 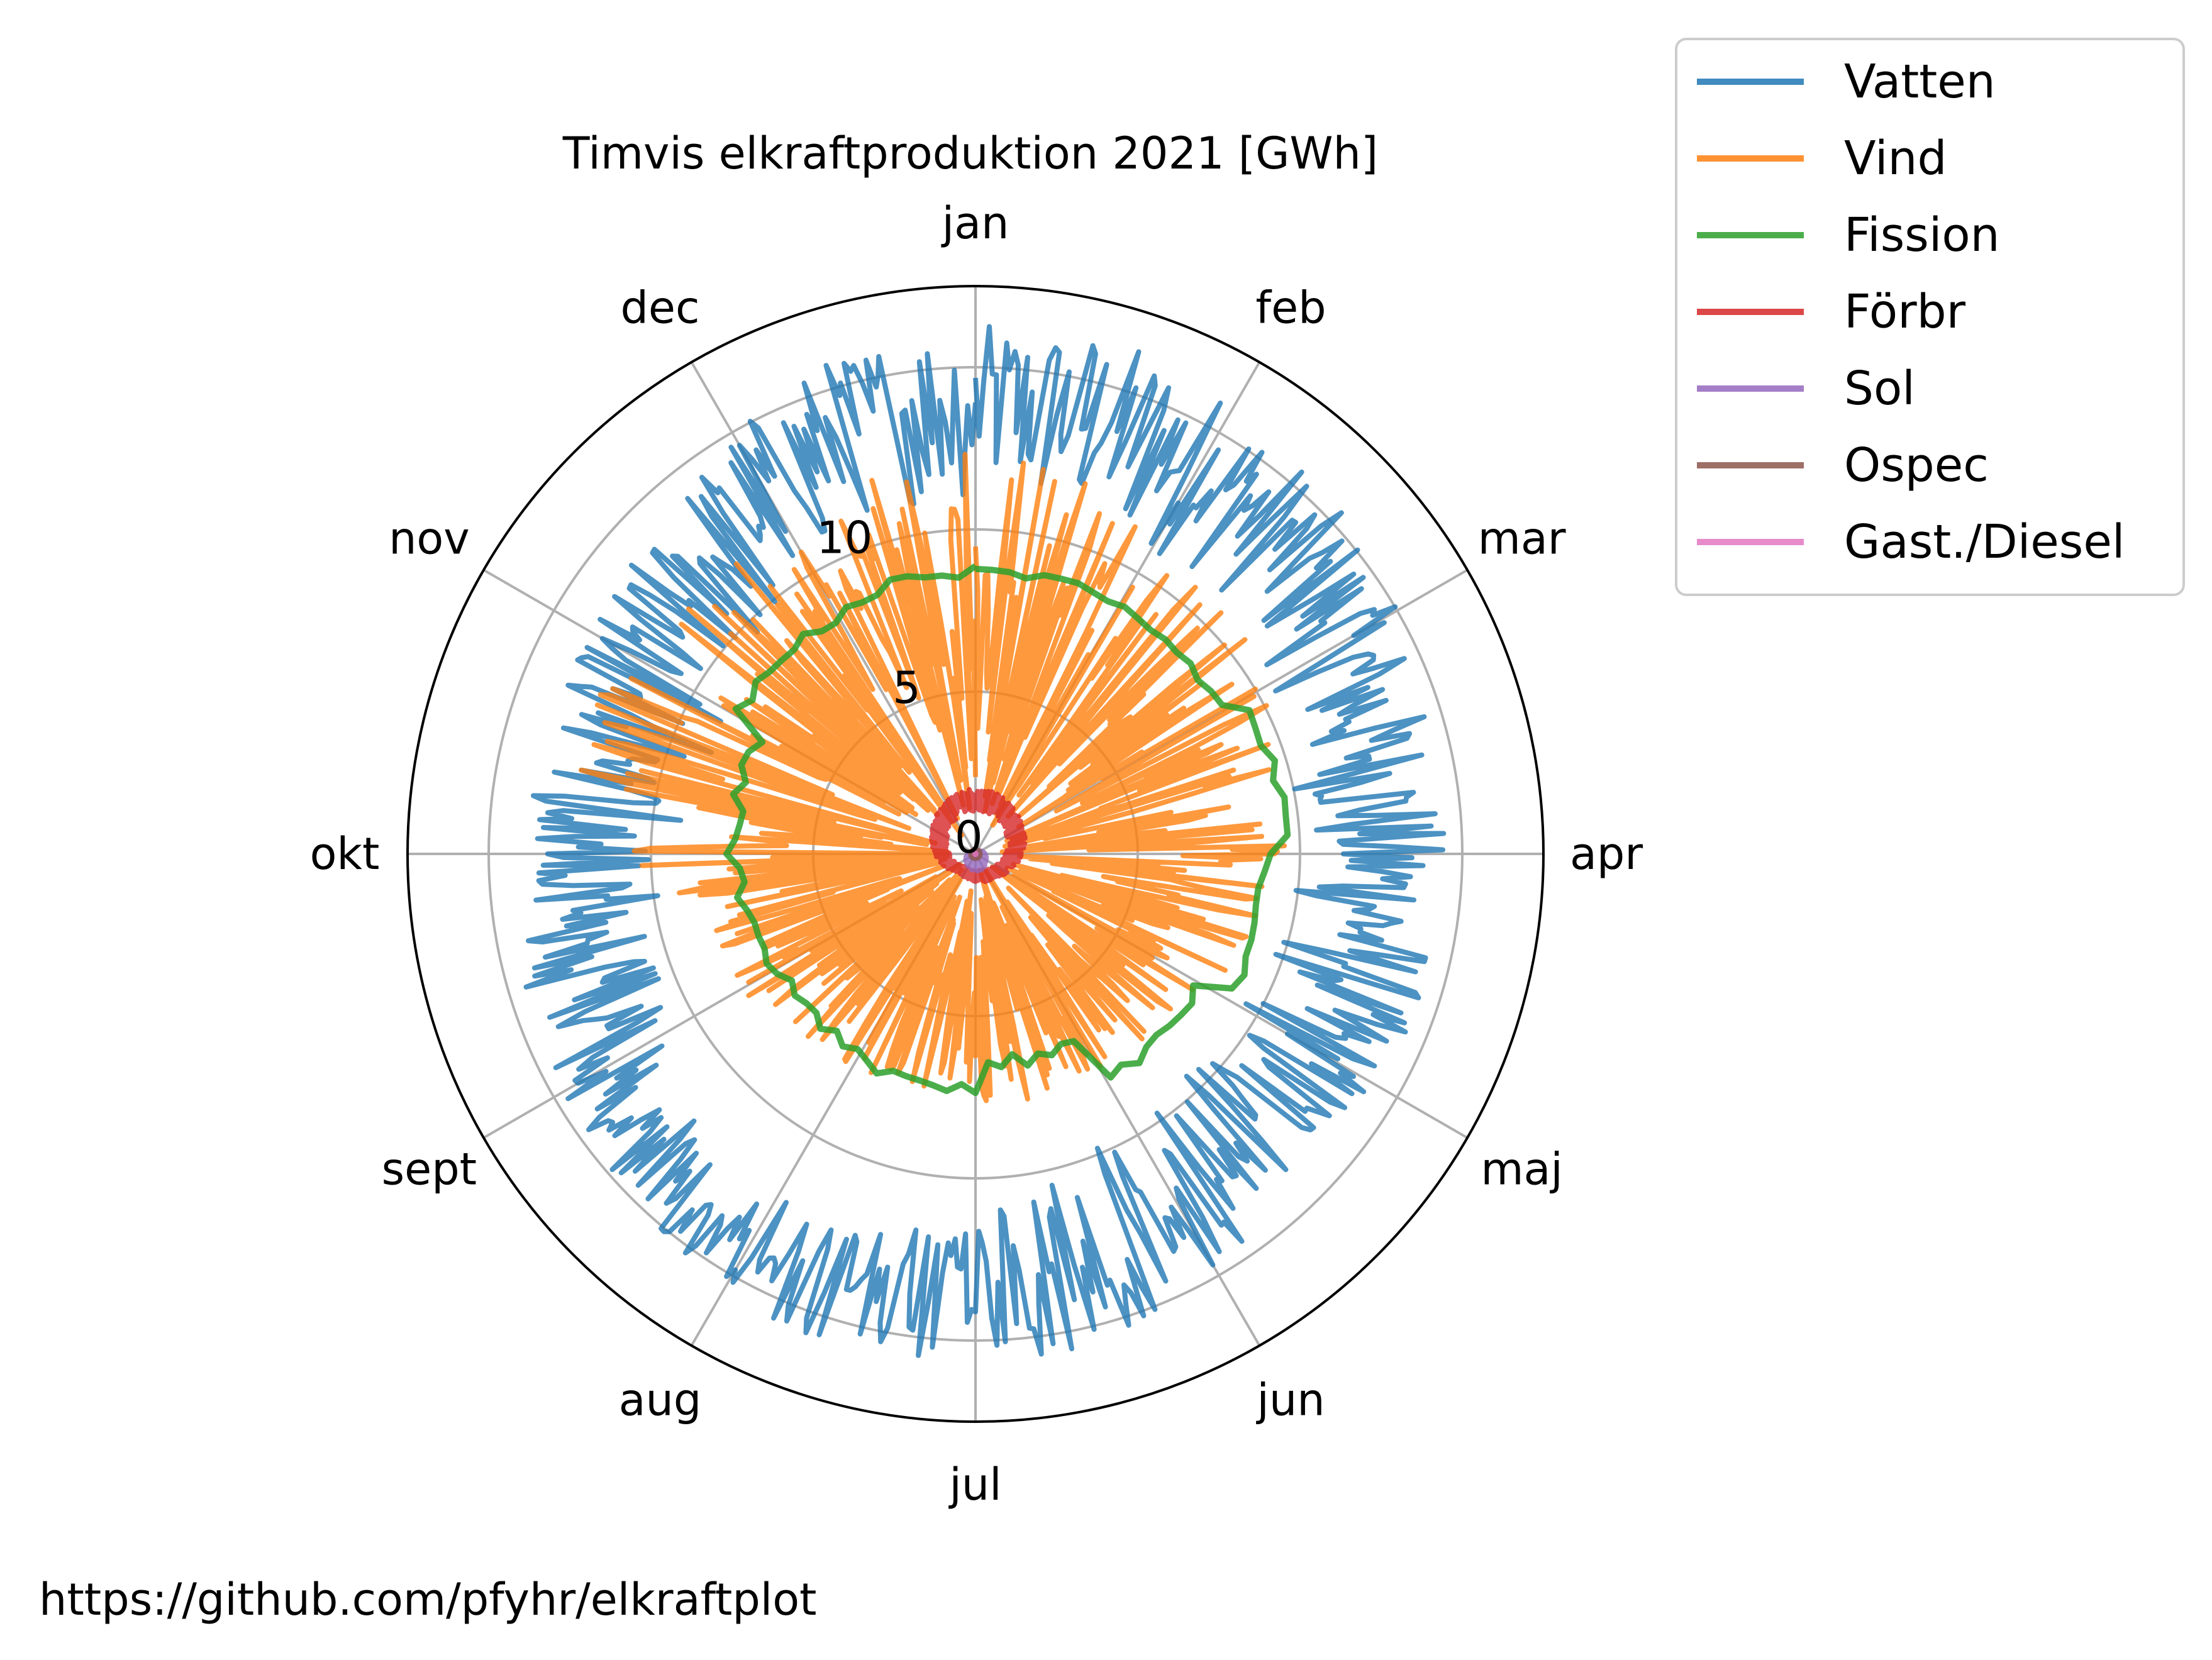 What do you see at coordinates (970, 153) in the screenshot?
I see `chart-title: Timvis elkraftproduktion 2021 [GWh]` at bounding box center [970, 153].